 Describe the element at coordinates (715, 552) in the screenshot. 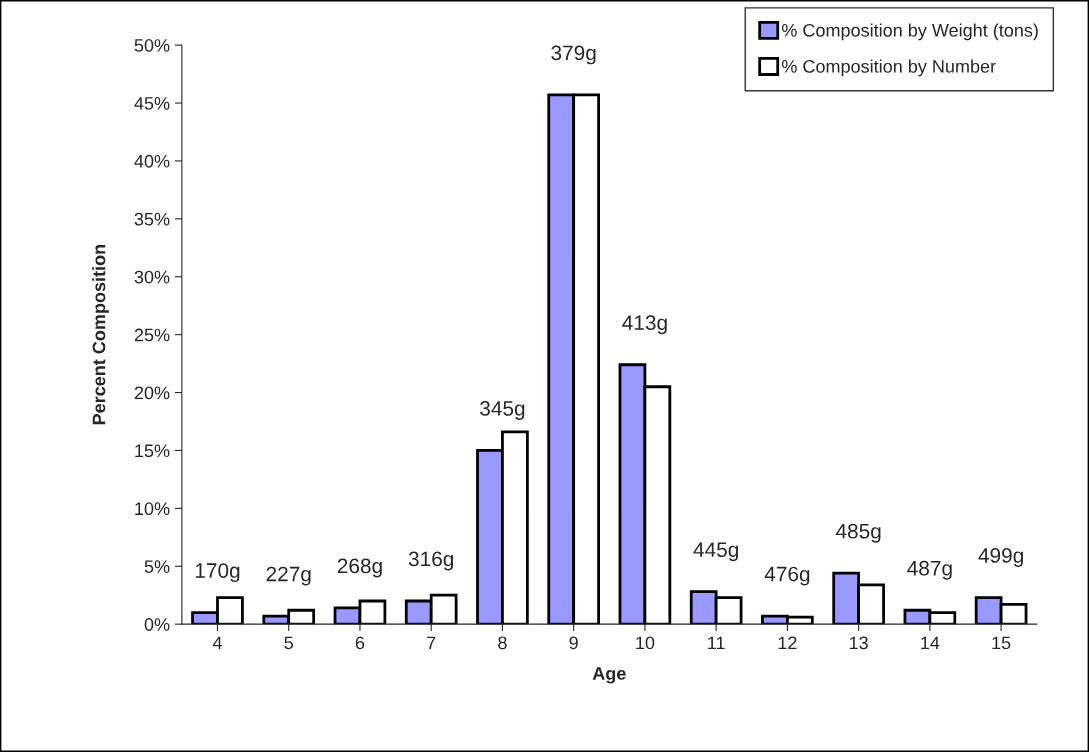

I see `annotation: 445g` at that location.